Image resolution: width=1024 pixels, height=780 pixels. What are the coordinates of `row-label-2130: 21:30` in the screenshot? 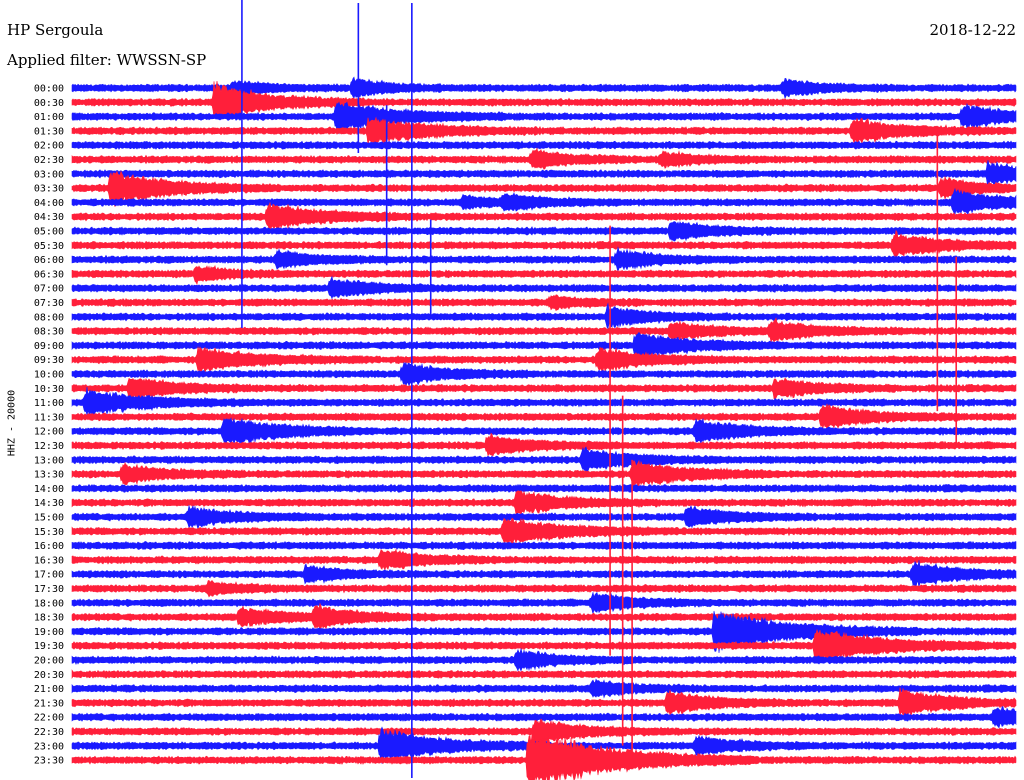 It's located at (49, 703).